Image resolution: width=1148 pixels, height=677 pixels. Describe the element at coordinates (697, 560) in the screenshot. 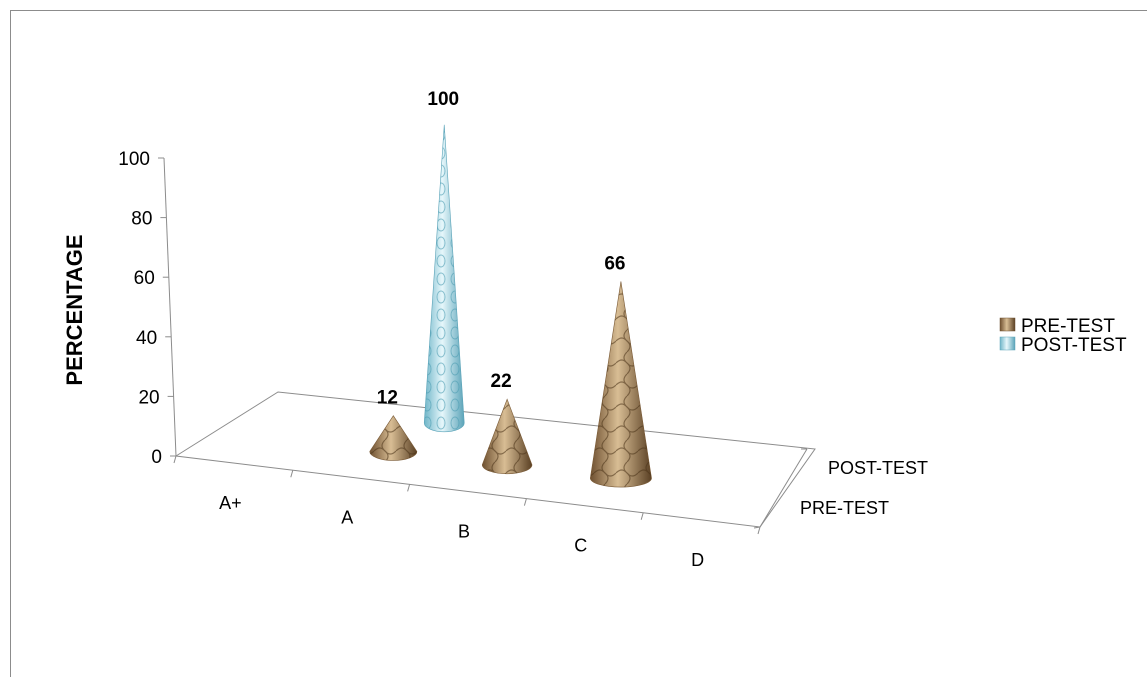

I see `x-tick-label: D` at that location.